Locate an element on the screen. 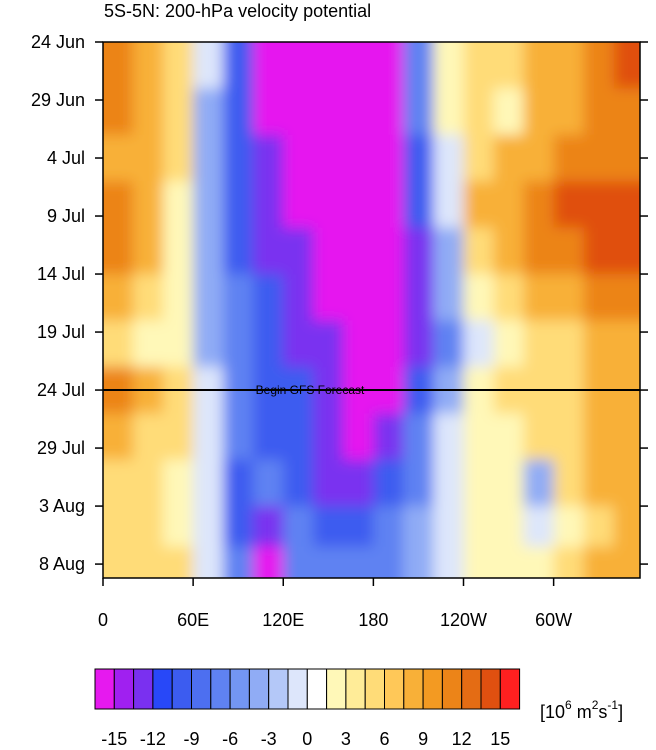  colorbar-tick-label: 15 is located at coordinates (500, 739).